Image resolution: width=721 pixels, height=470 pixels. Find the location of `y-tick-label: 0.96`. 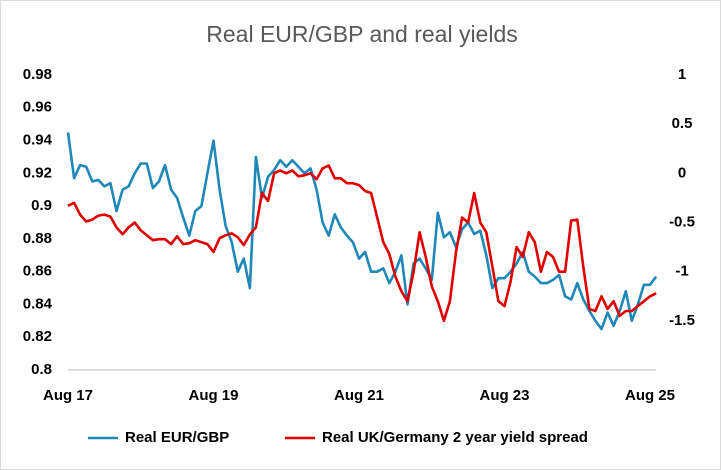

y-tick-label: 0.96 is located at coordinates (37, 107).